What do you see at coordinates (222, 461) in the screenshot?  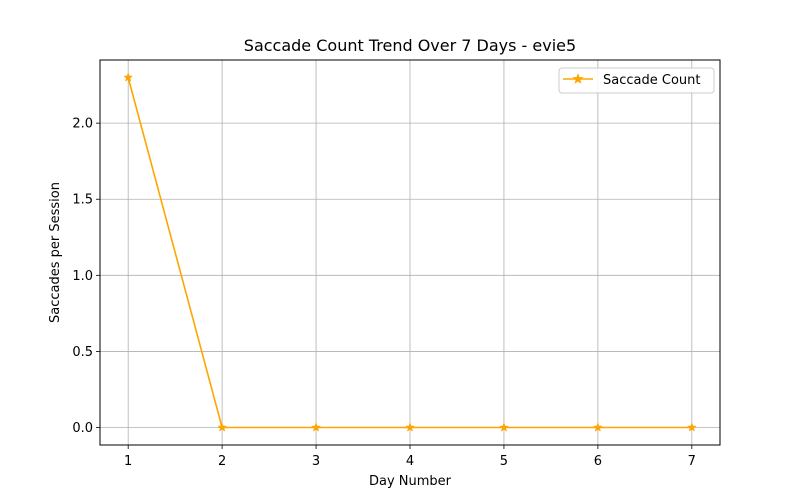 I see `x-tick-label: 2` at bounding box center [222, 461].